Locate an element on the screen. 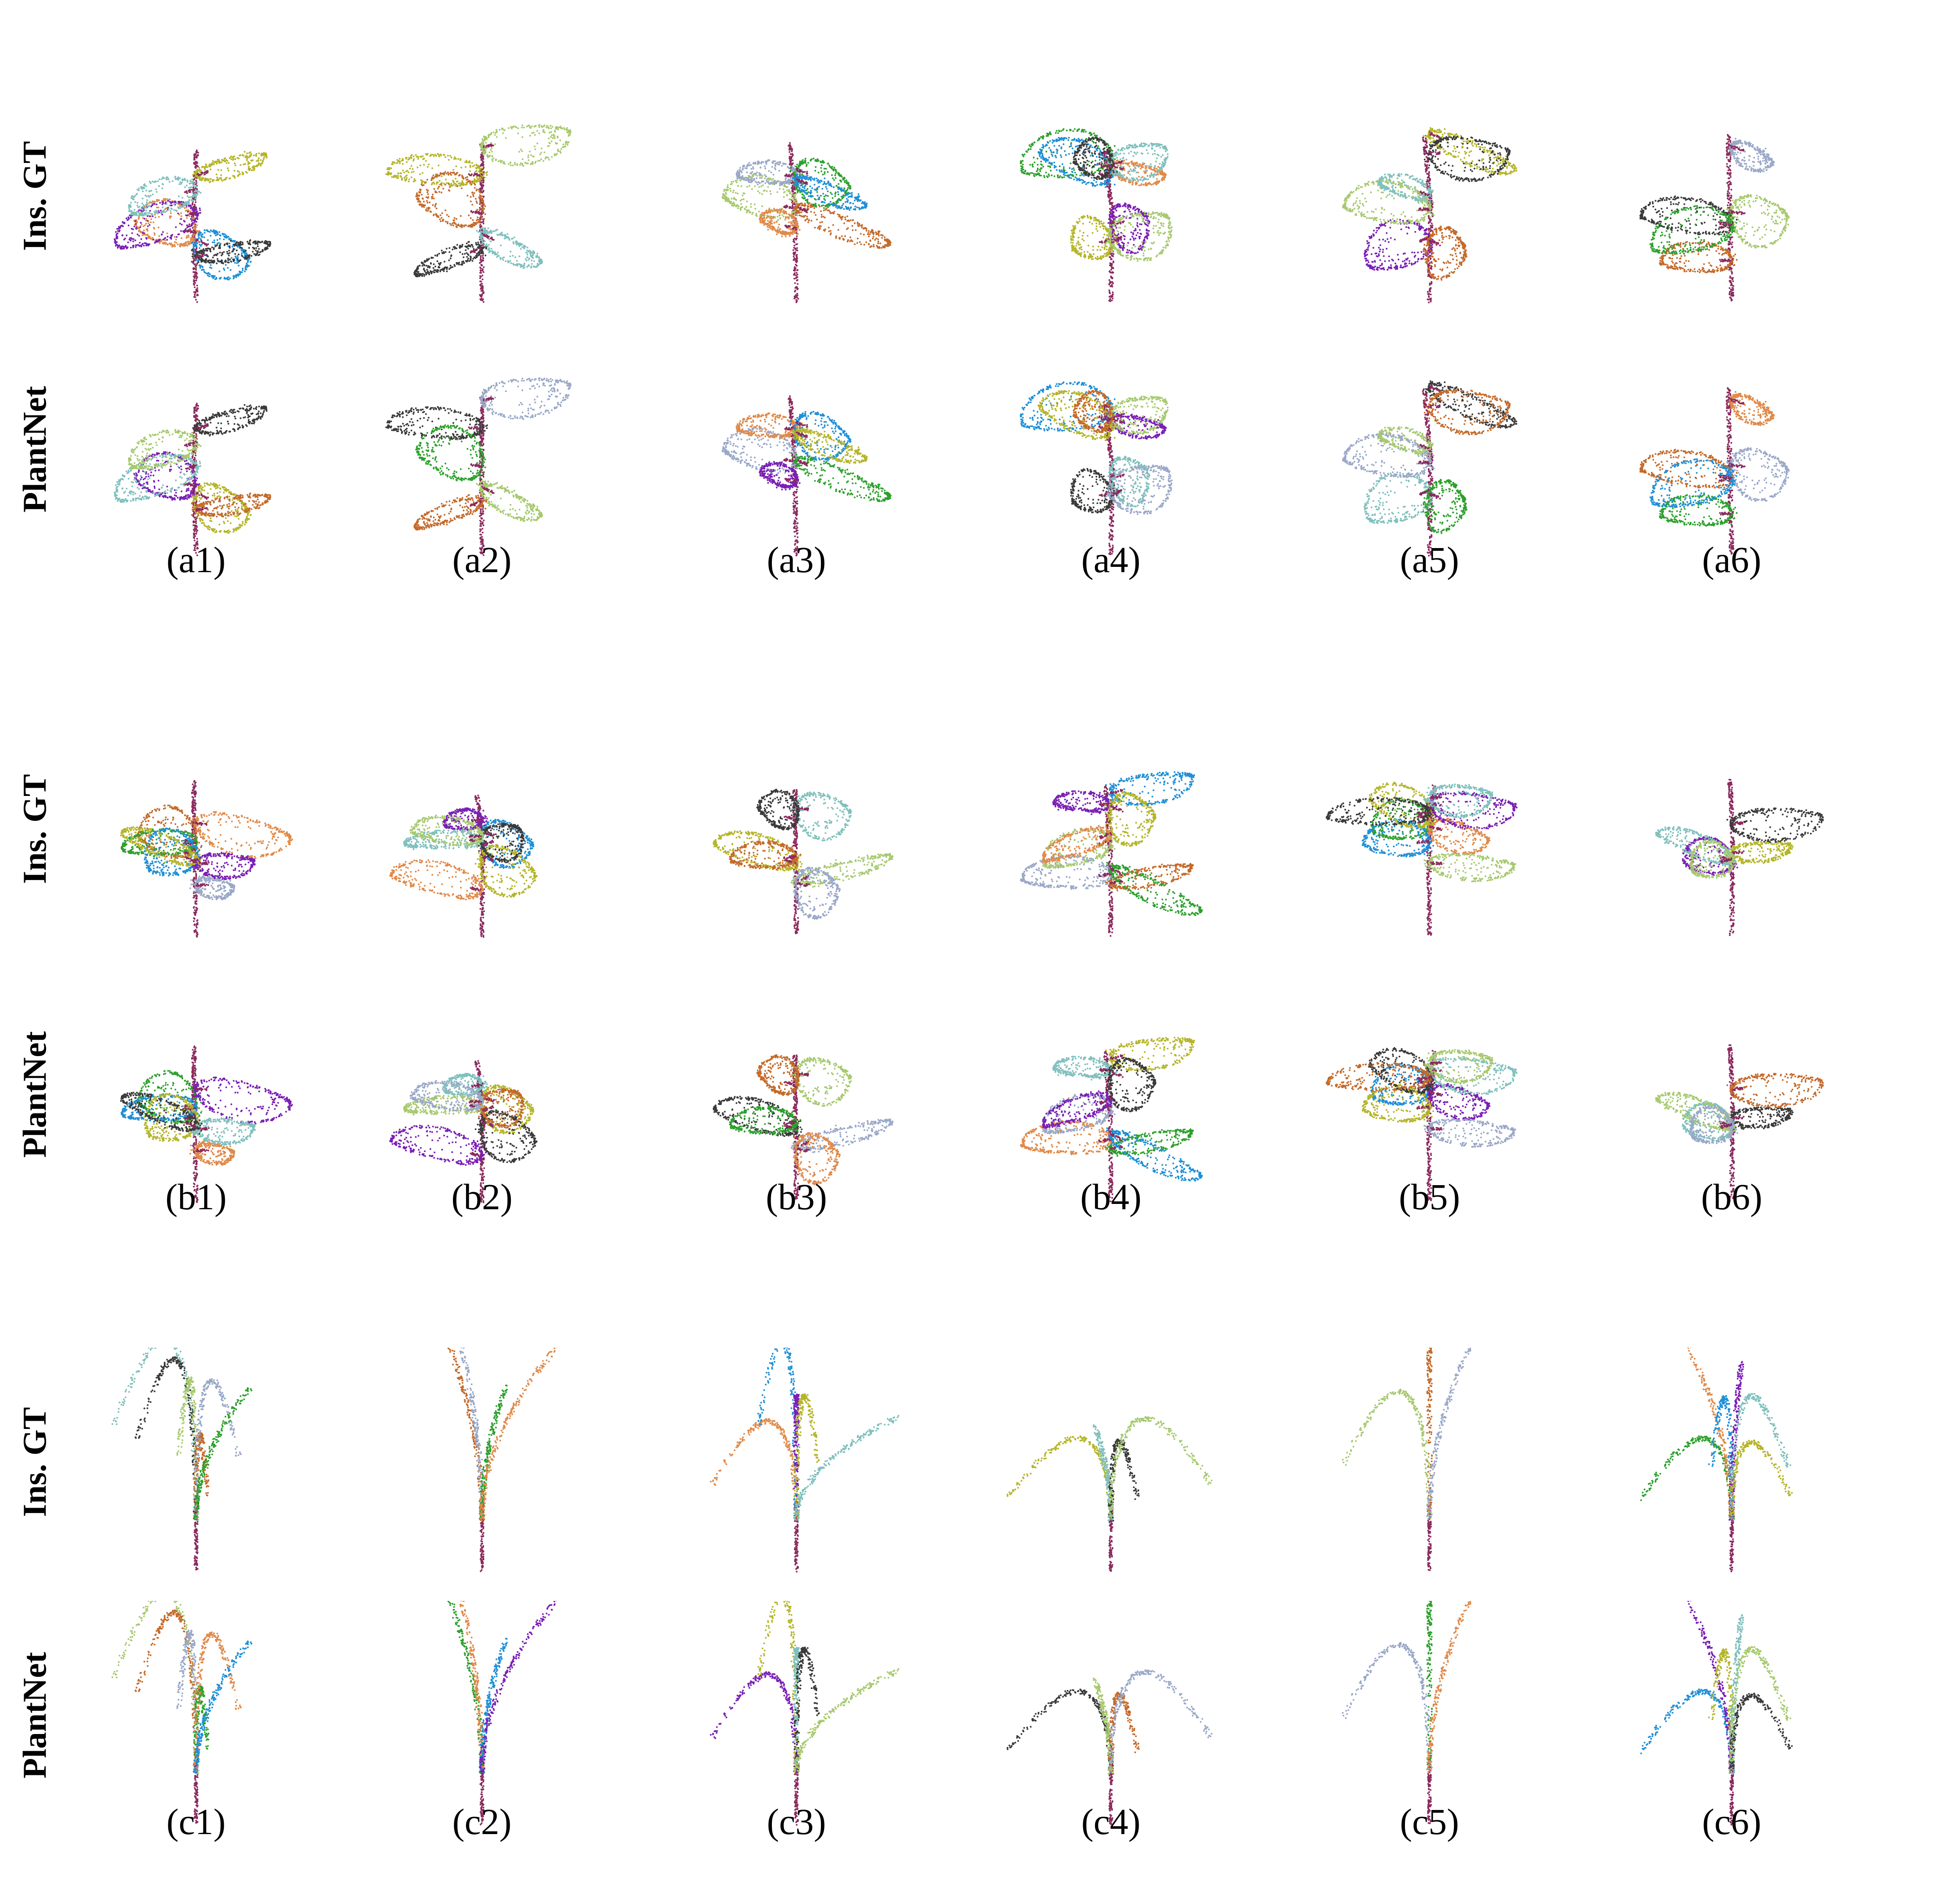 The image size is (1960, 1879). point-cloud-b6-gt is located at coordinates (1731, 829).